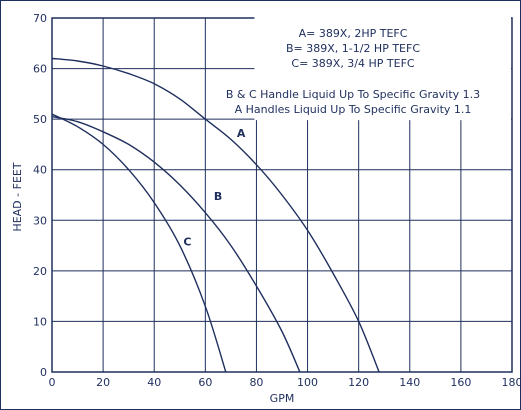 This screenshot has width=521, height=410. I want to click on x-tick-label: 0, so click(52, 382).